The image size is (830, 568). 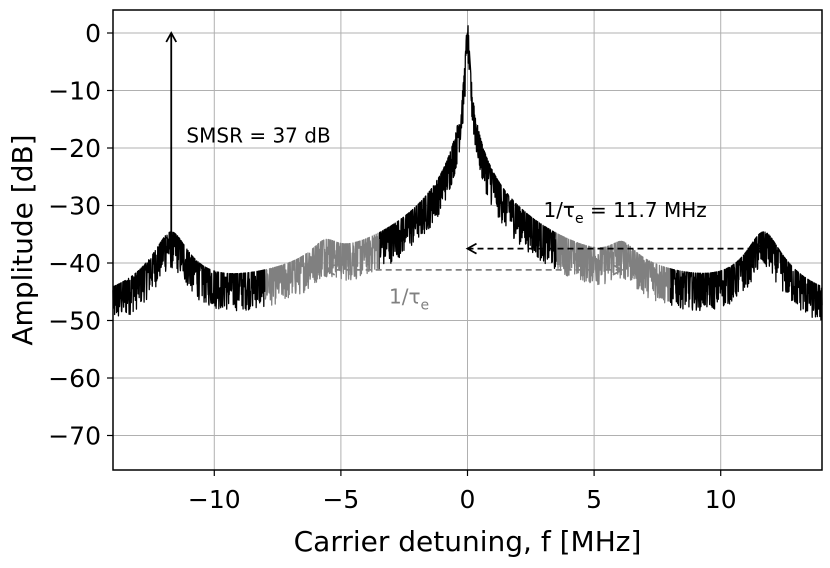 What do you see at coordinates (594, 499) in the screenshot?
I see `x-tick-label: 5` at bounding box center [594, 499].